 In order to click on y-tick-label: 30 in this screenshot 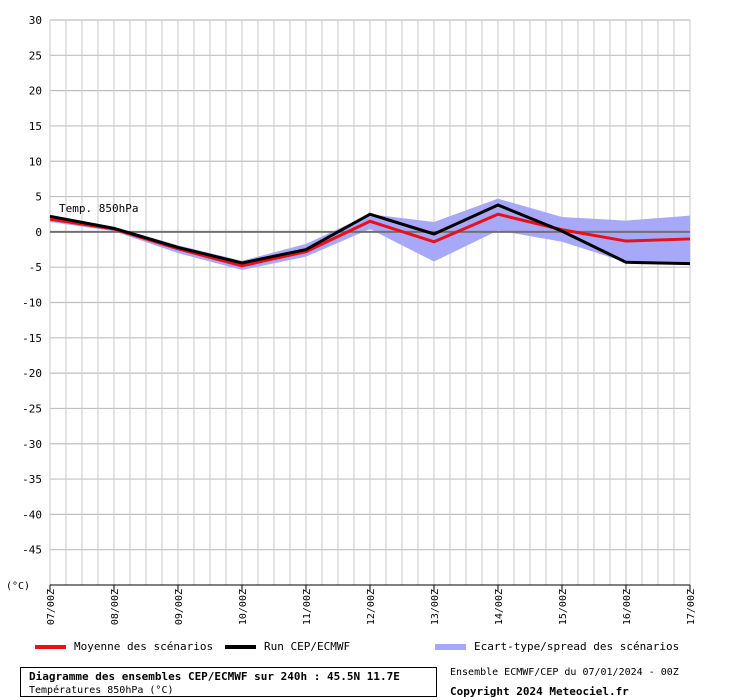, I will do `click(35, 20)`.